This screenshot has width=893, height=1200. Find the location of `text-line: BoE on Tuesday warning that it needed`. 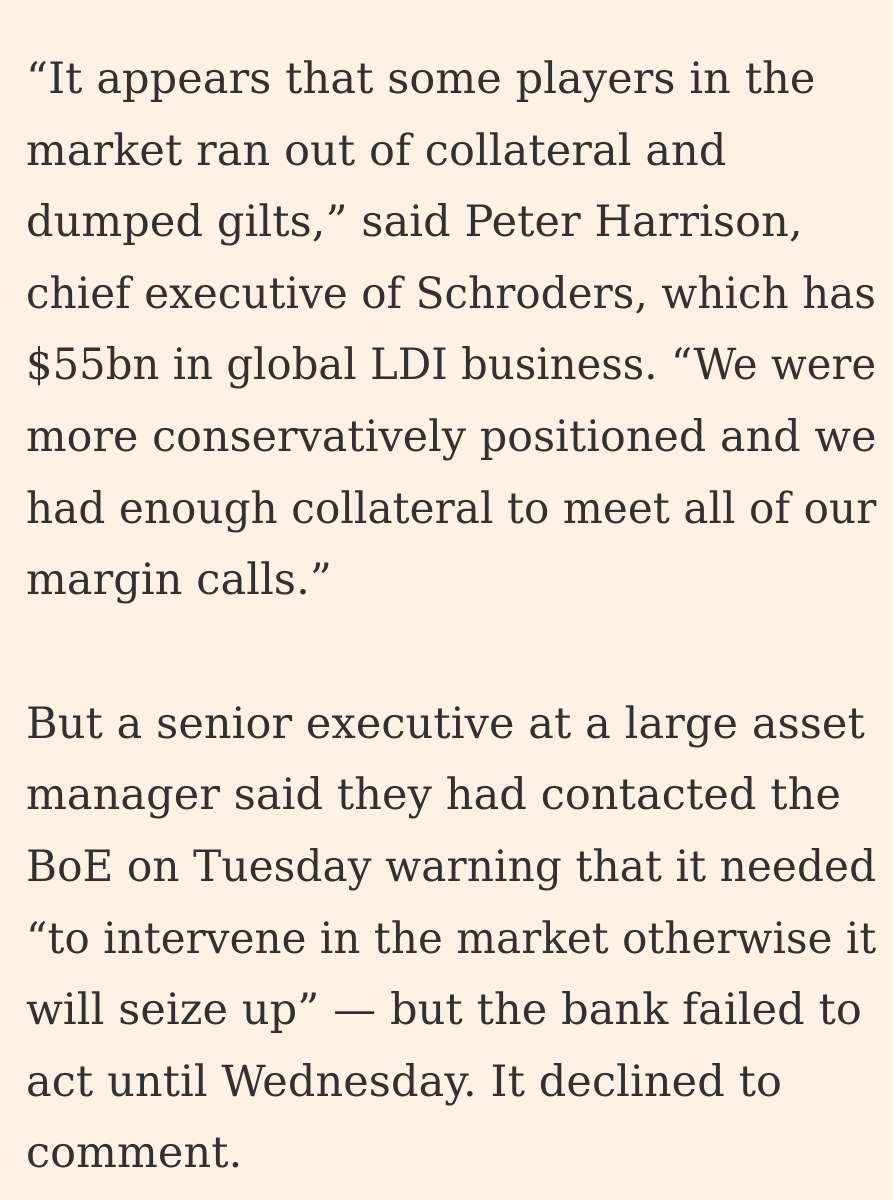

text-line: BoE on Tuesday warning that it needed is located at coordinates (451, 866).